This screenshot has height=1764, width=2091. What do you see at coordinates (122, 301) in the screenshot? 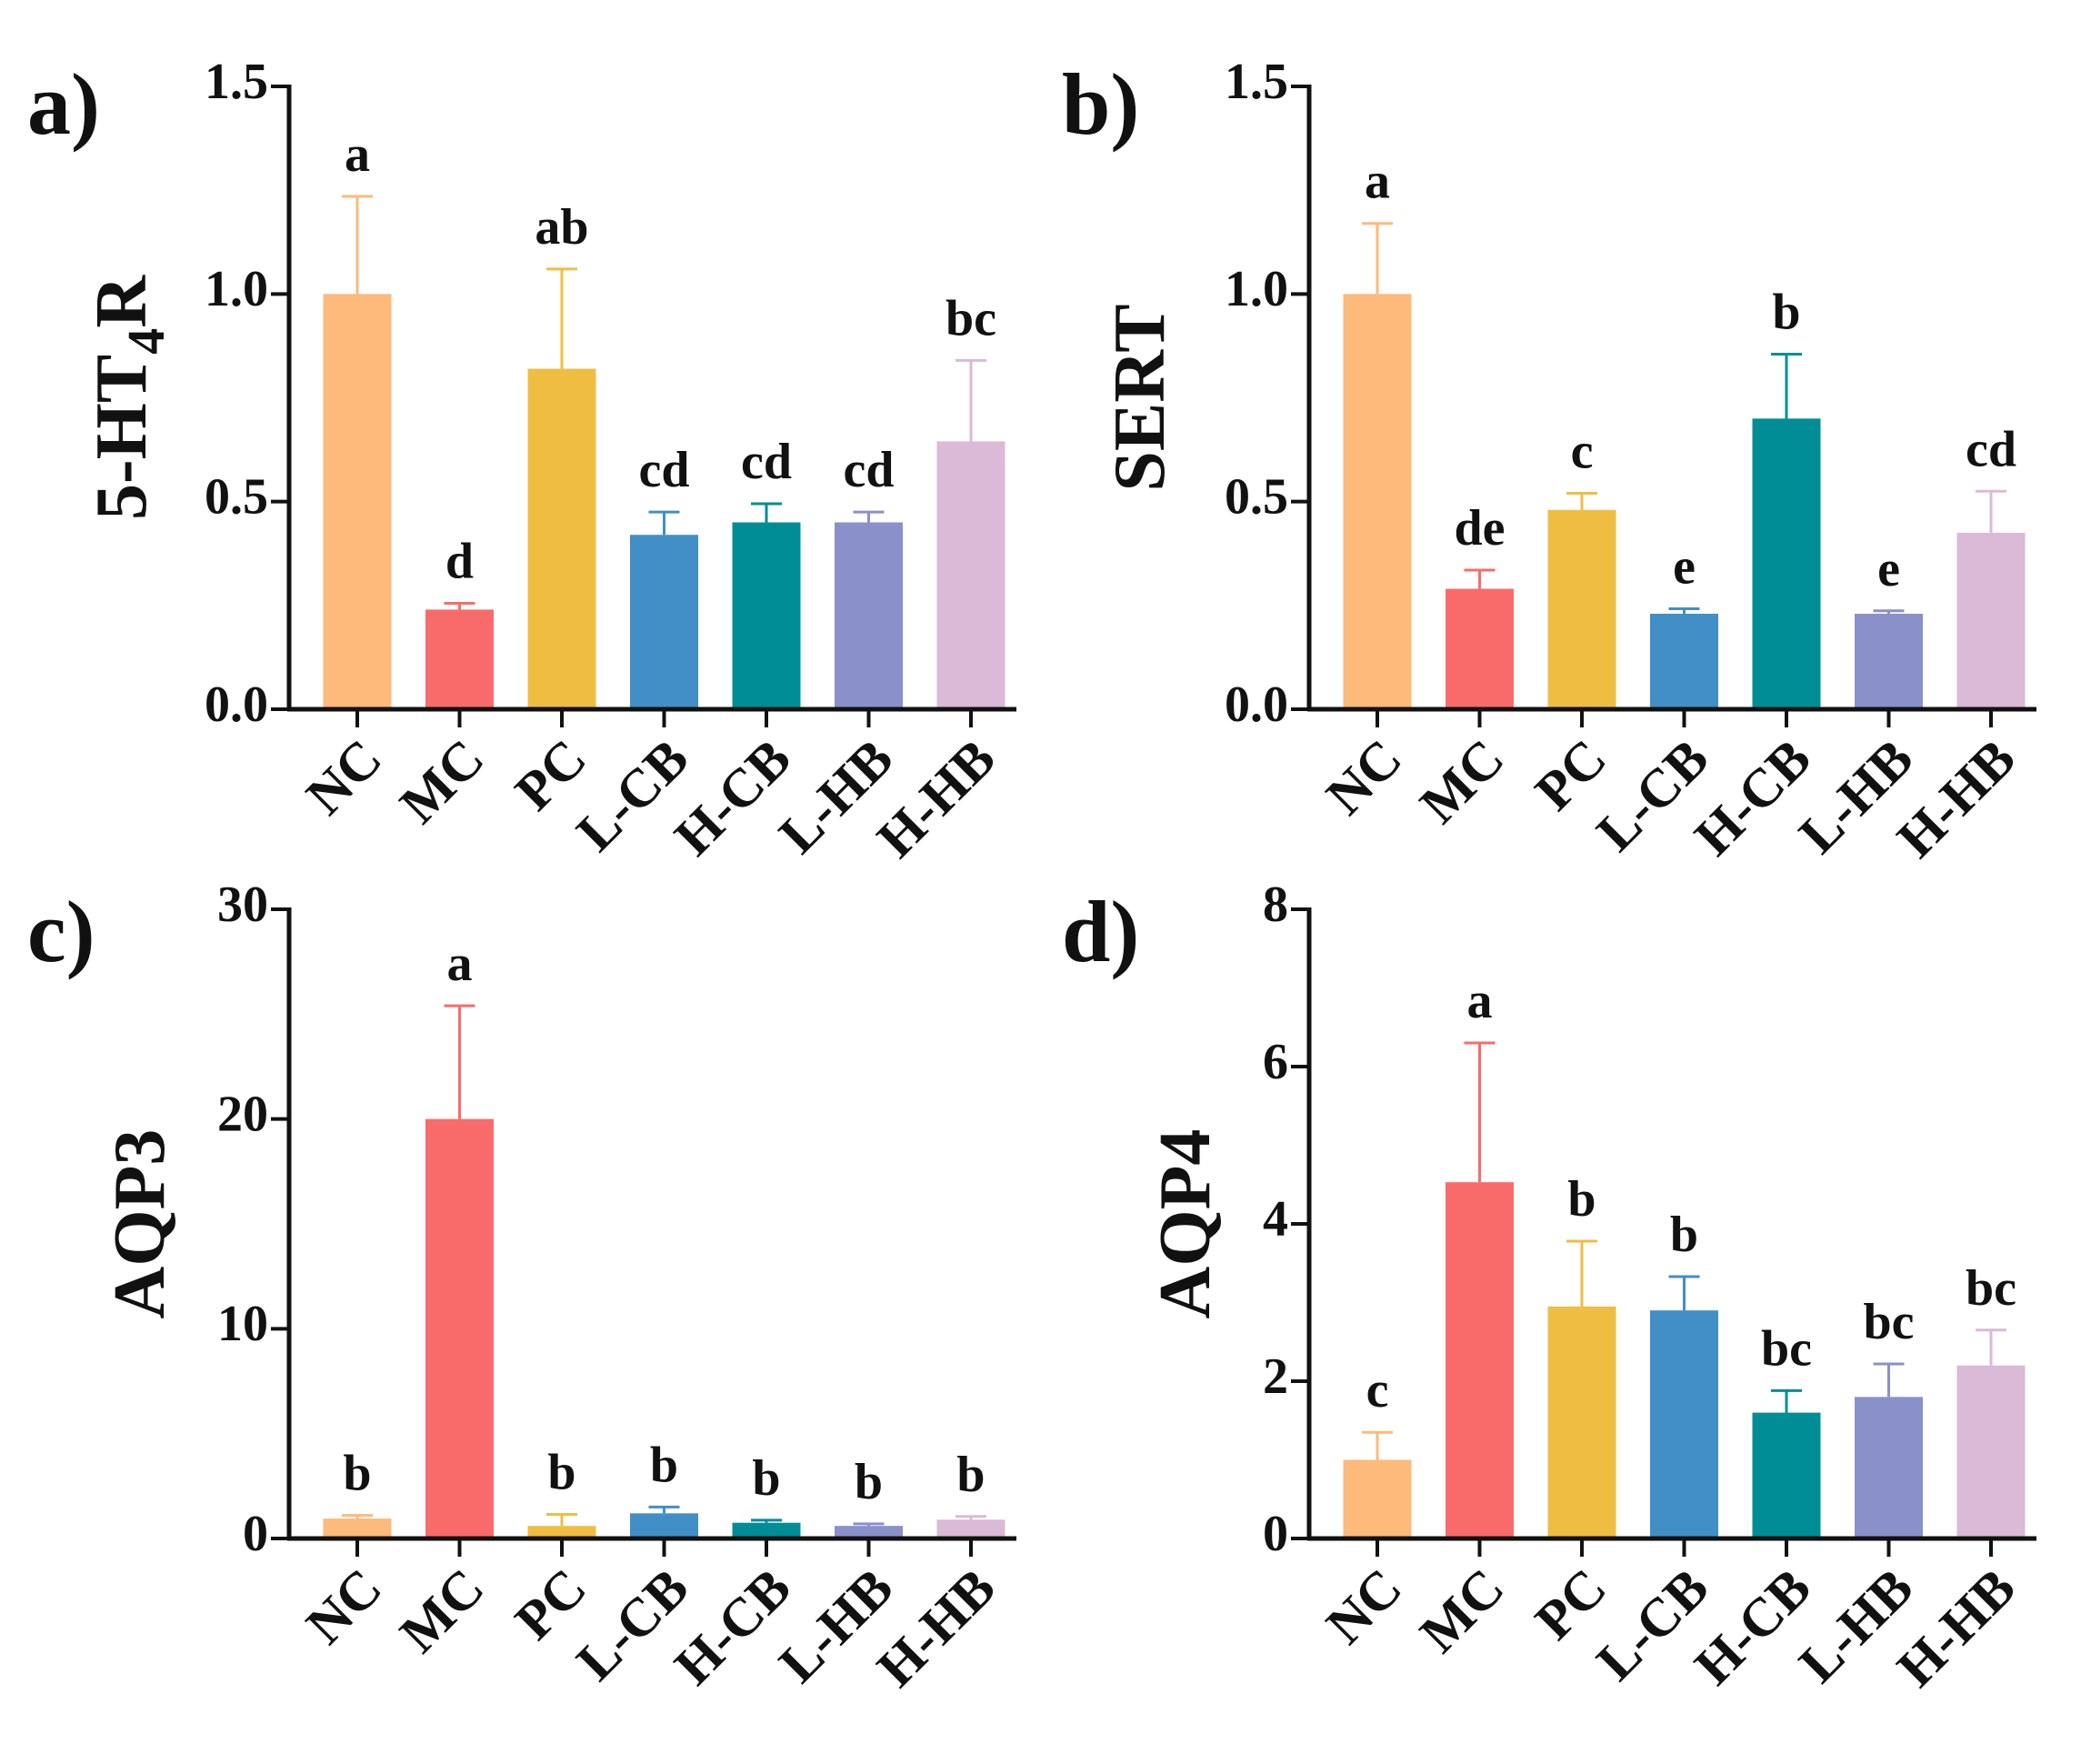
I see `y-axis-label-suffix: R` at bounding box center [122, 301].